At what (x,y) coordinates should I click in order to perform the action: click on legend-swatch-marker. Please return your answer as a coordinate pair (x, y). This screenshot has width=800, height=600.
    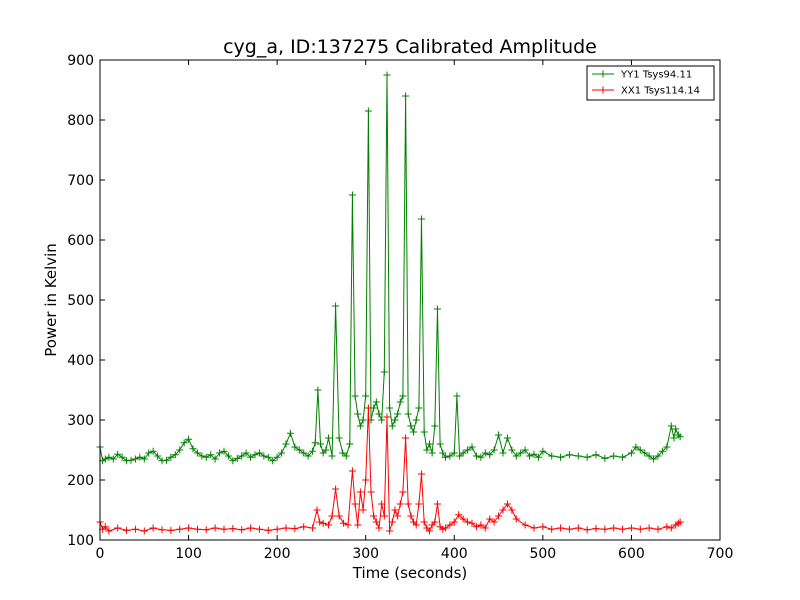
    Looking at the image, I should click on (603, 90).